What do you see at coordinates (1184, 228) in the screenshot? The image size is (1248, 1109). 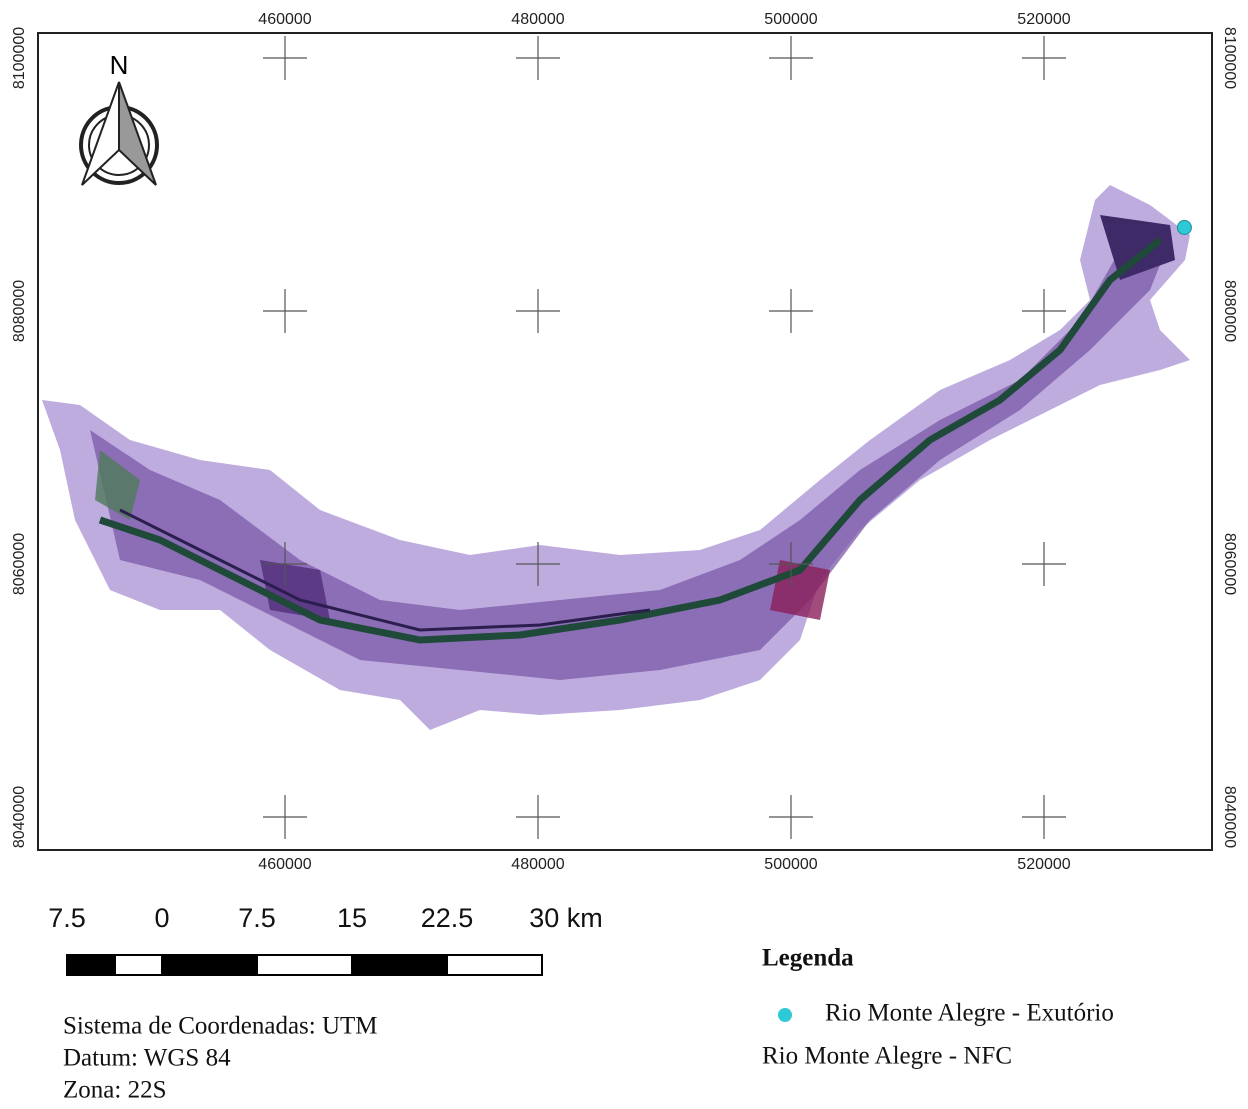 I see `outlet-point` at bounding box center [1184, 228].